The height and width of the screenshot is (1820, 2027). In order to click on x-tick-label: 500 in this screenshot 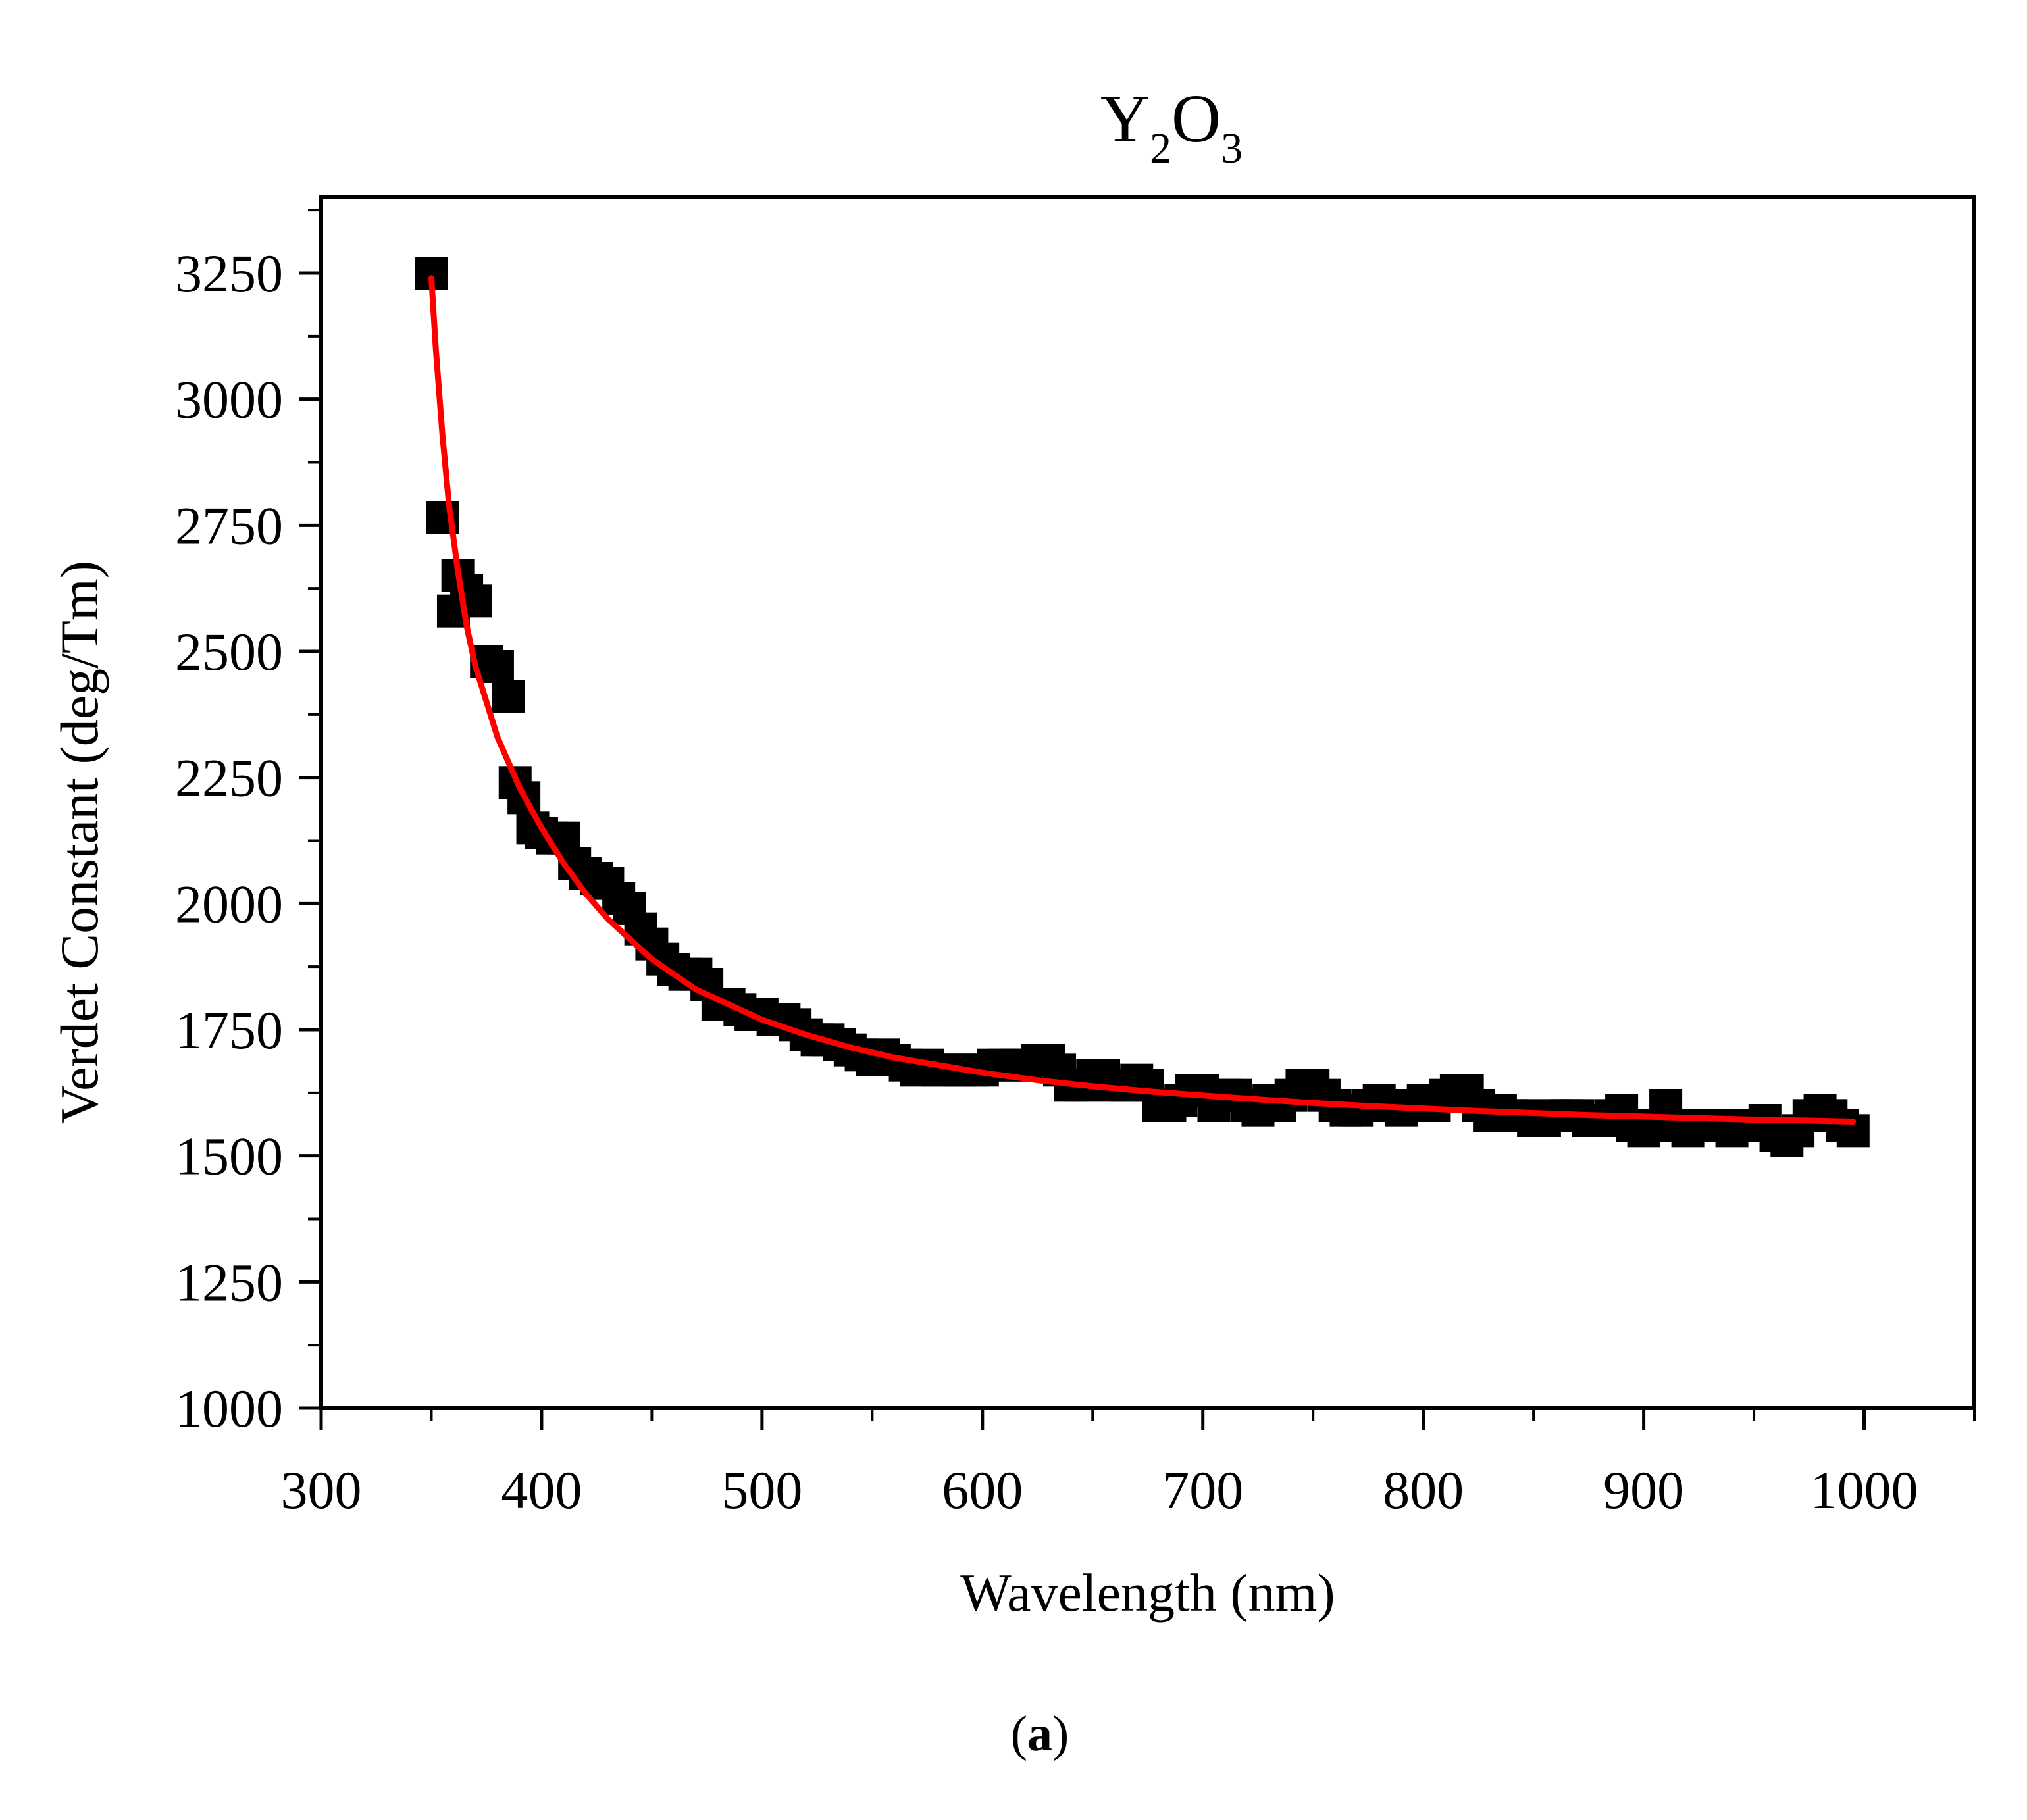, I will do `click(761, 1490)`.